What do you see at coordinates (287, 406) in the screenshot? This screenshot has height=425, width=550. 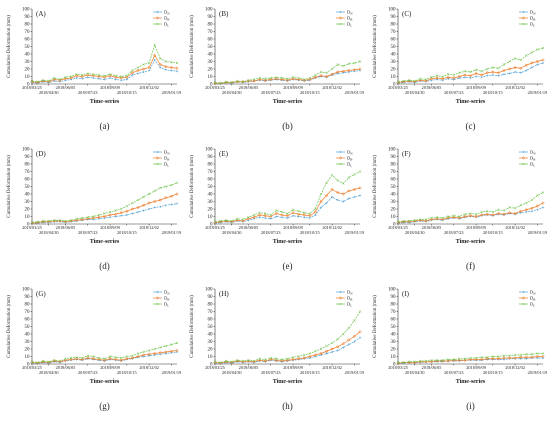 I see `panel-caption: (h)` at bounding box center [287, 406].